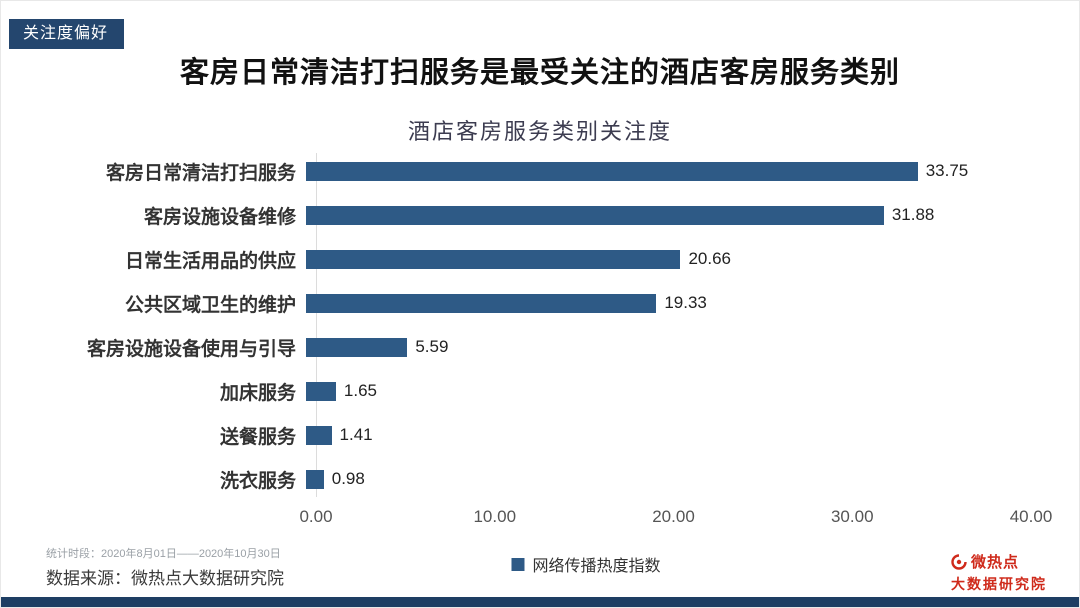 The height and width of the screenshot is (608, 1080). Describe the element at coordinates (995, 562) in the screenshot. I see `logo-name: 微热点` at that location.